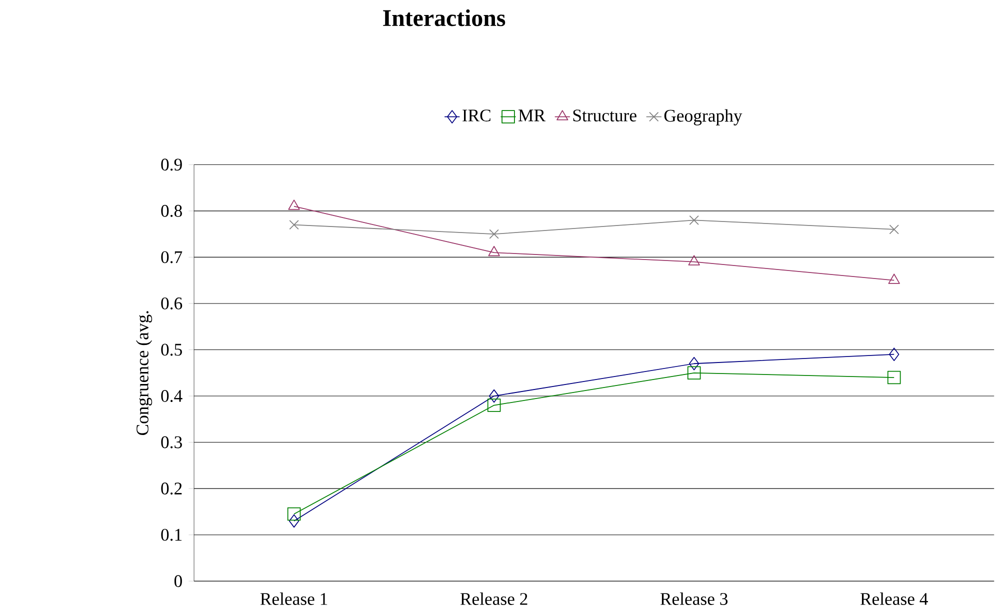  Describe the element at coordinates (171, 396) in the screenshot. I see `y-tick-label: 0.4` at that location.